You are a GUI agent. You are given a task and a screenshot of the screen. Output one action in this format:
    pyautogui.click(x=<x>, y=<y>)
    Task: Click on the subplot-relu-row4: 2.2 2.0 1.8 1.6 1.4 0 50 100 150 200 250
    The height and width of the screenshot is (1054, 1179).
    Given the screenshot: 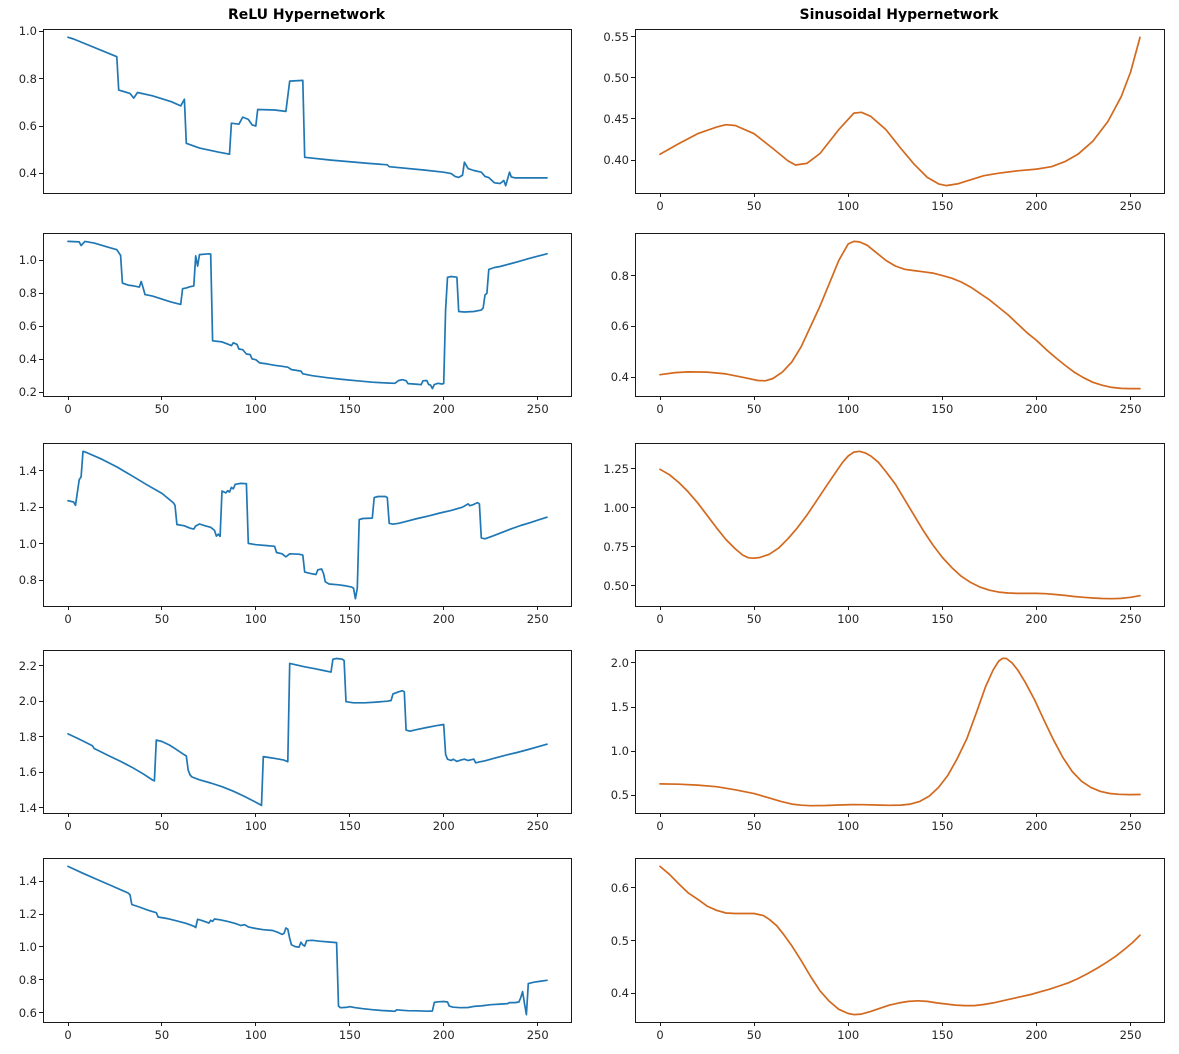 What is the action you would take?
    pyautogui.click(x=295, y=741)
    